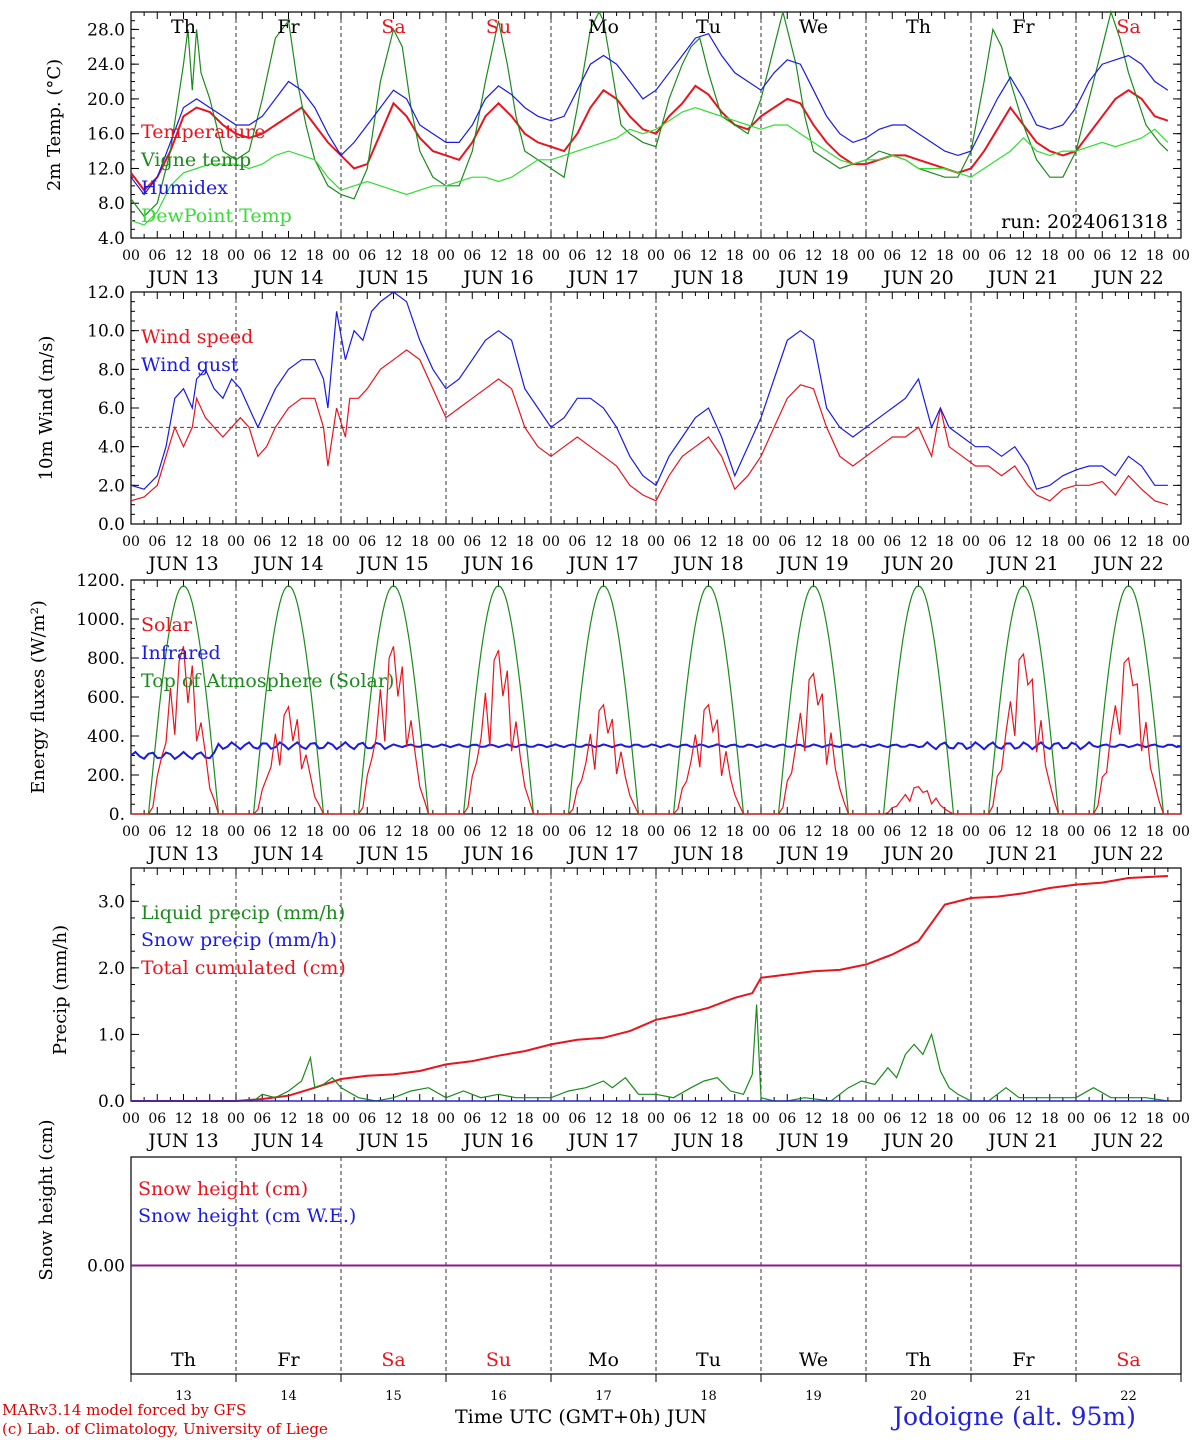 The width and height of the screenshot is (1194, 1440). Describe the element at coordinates (190, 365) in the screenshot. I see `legend-entry: Wind gust` at that location.